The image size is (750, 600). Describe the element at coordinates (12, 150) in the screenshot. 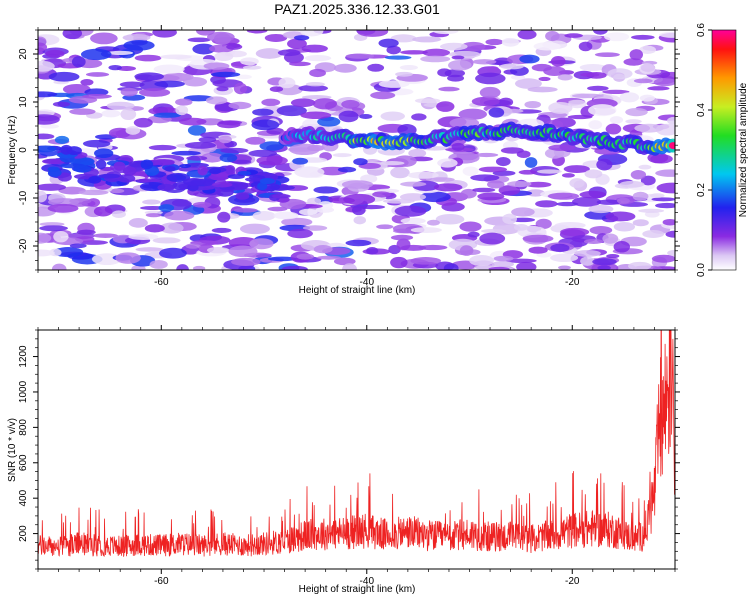

I see `spectrogram-y-label: Frequency (Hz)` at that location.